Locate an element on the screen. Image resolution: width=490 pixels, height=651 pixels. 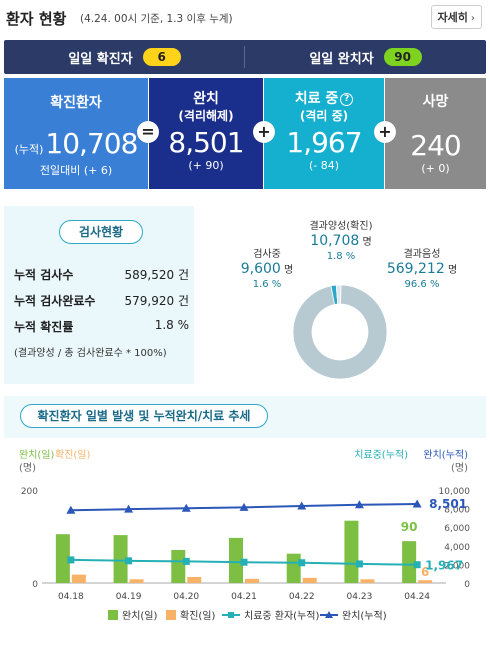
donut-label-positive: 결과양성(확진) 10,708 명 1.8 % is located at coordinates (341, 242).